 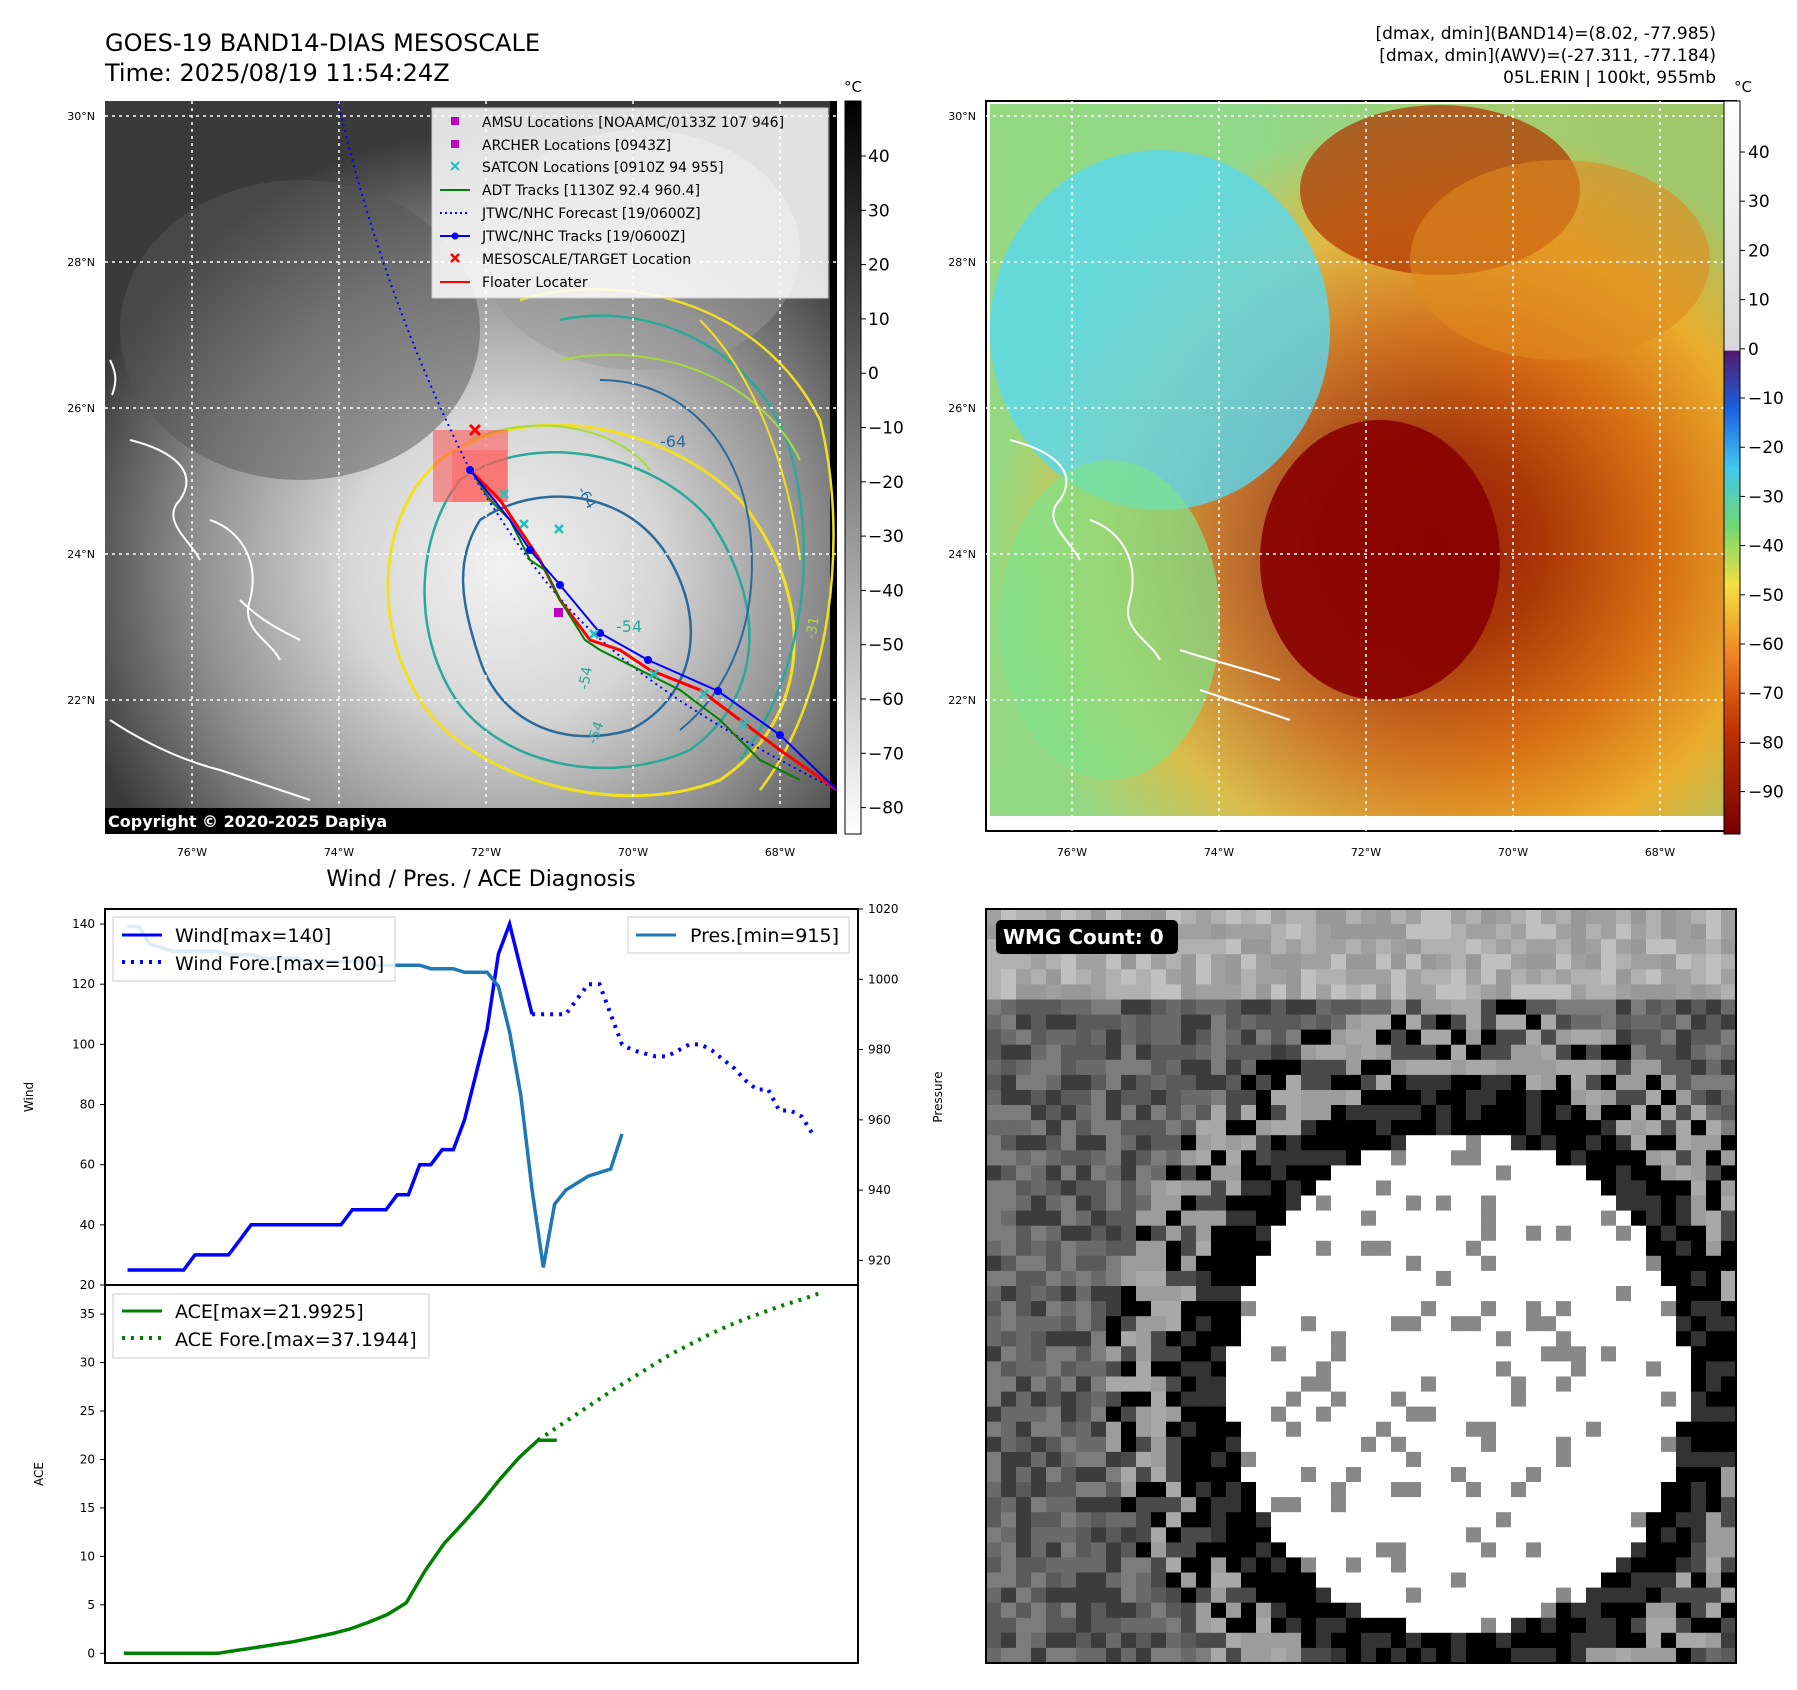 What do you see at coordinates (558, 612) in the screenshot?
I see `archer-marker` at bounding box center [558, 612].